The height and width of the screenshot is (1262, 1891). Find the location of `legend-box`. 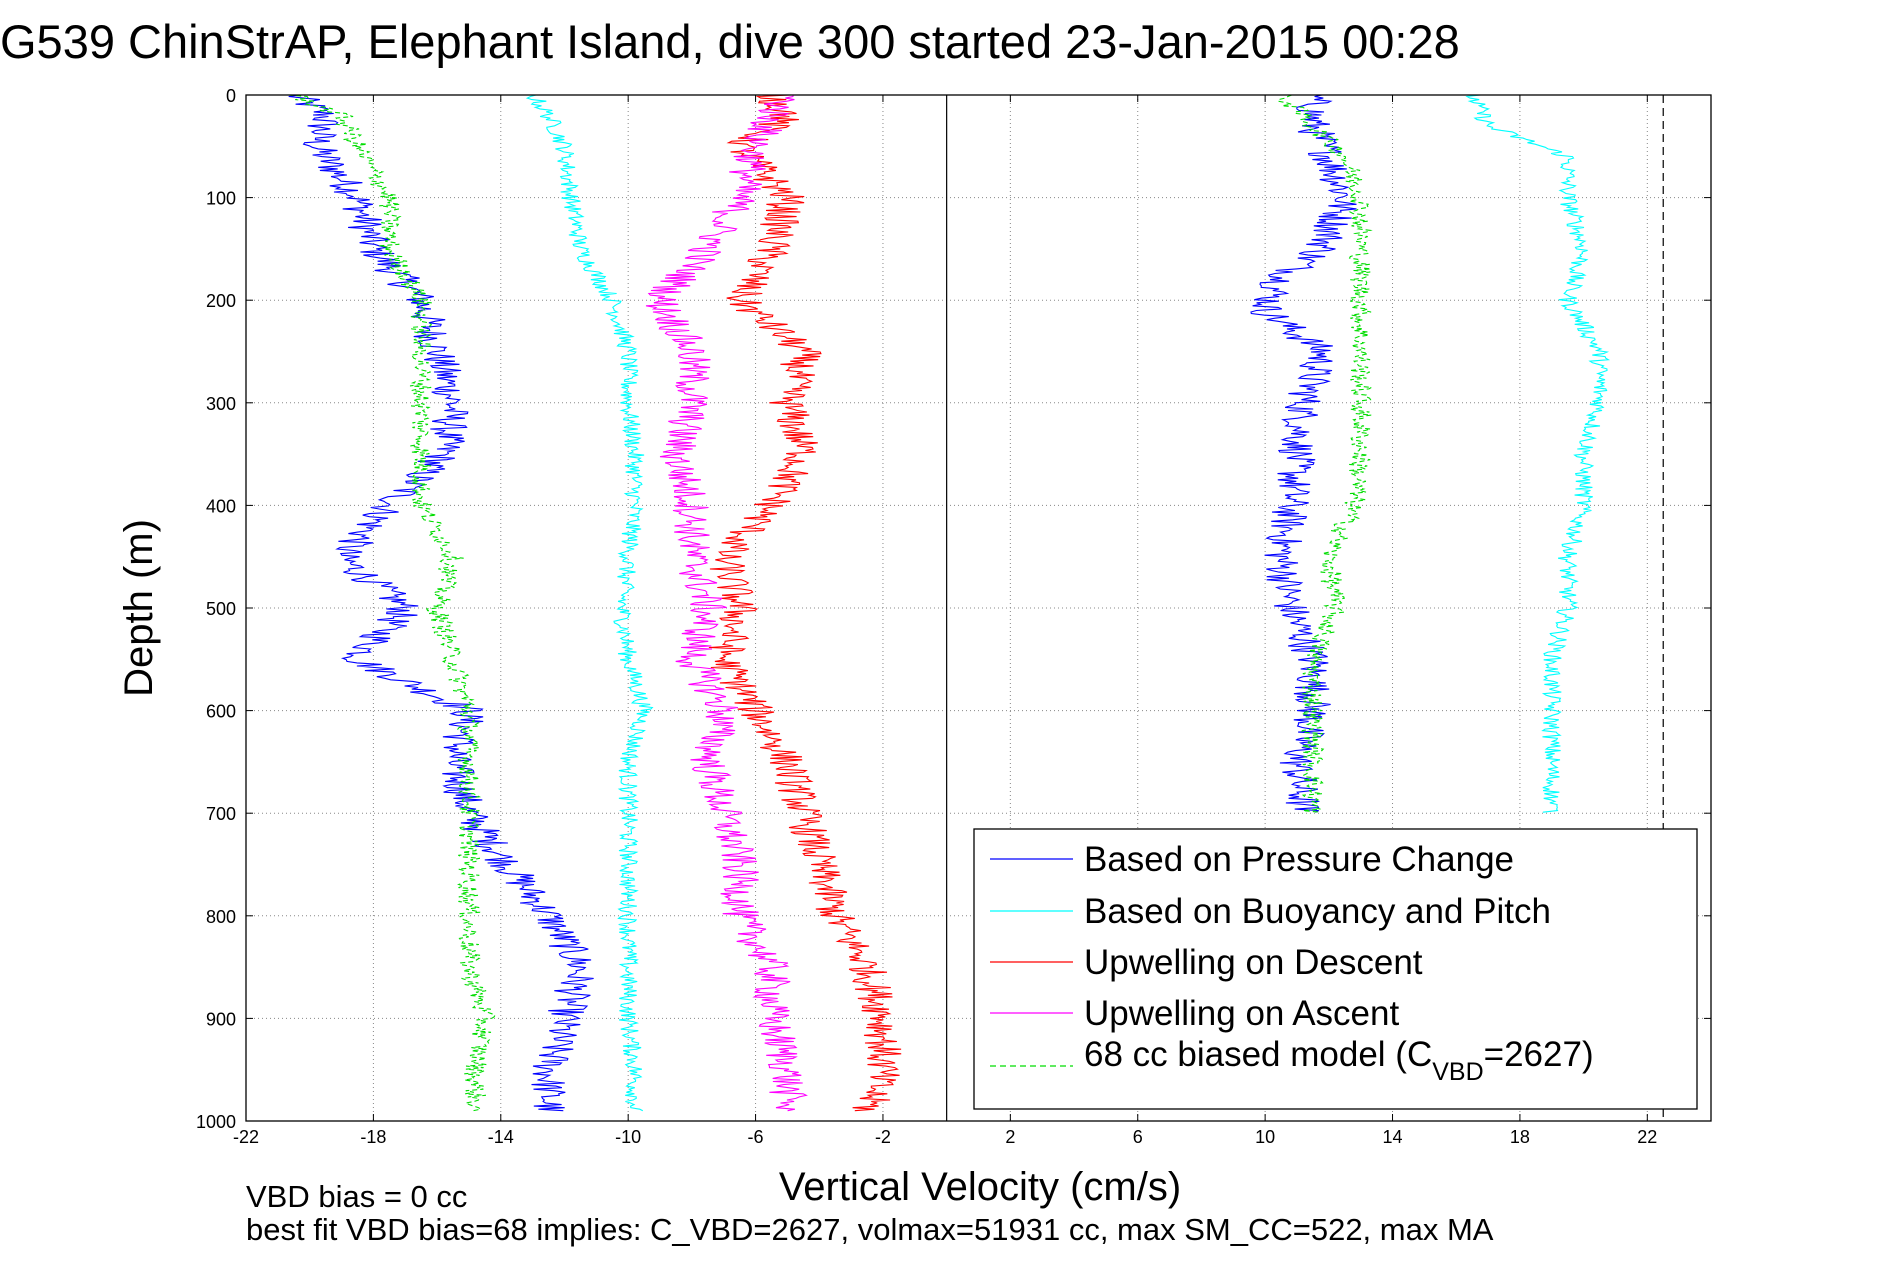

legend-box is located at coordinates (1335, 969).